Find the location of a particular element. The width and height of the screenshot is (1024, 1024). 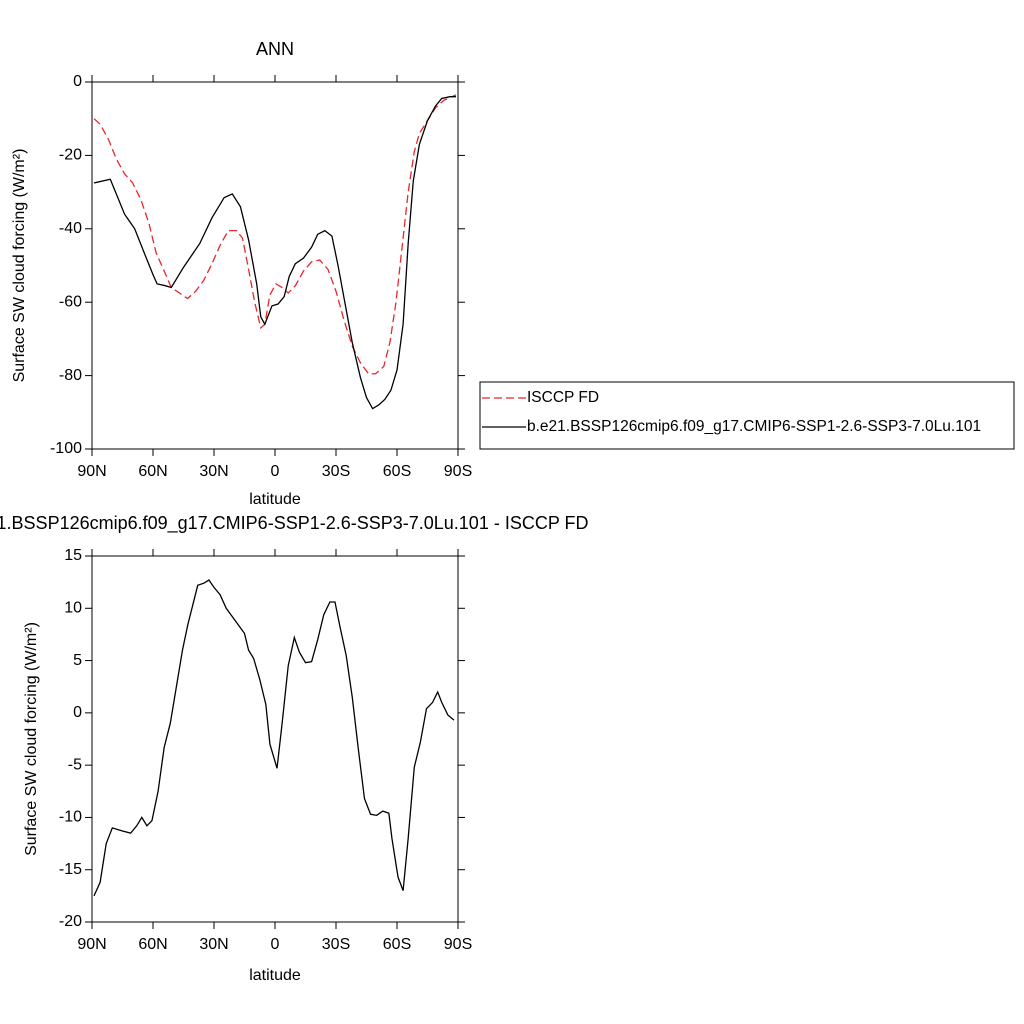

y-tick-label: -80 is located at coordinates (70, 375).